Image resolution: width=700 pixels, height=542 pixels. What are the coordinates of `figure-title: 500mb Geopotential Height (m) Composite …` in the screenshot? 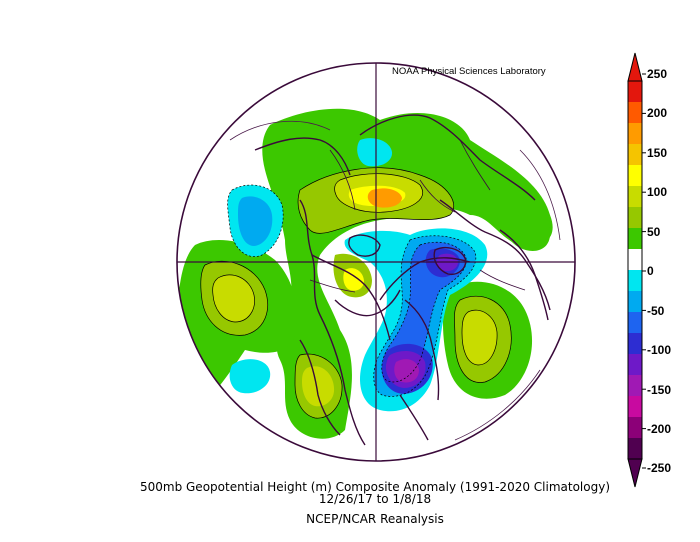 It's located at (374, 487).